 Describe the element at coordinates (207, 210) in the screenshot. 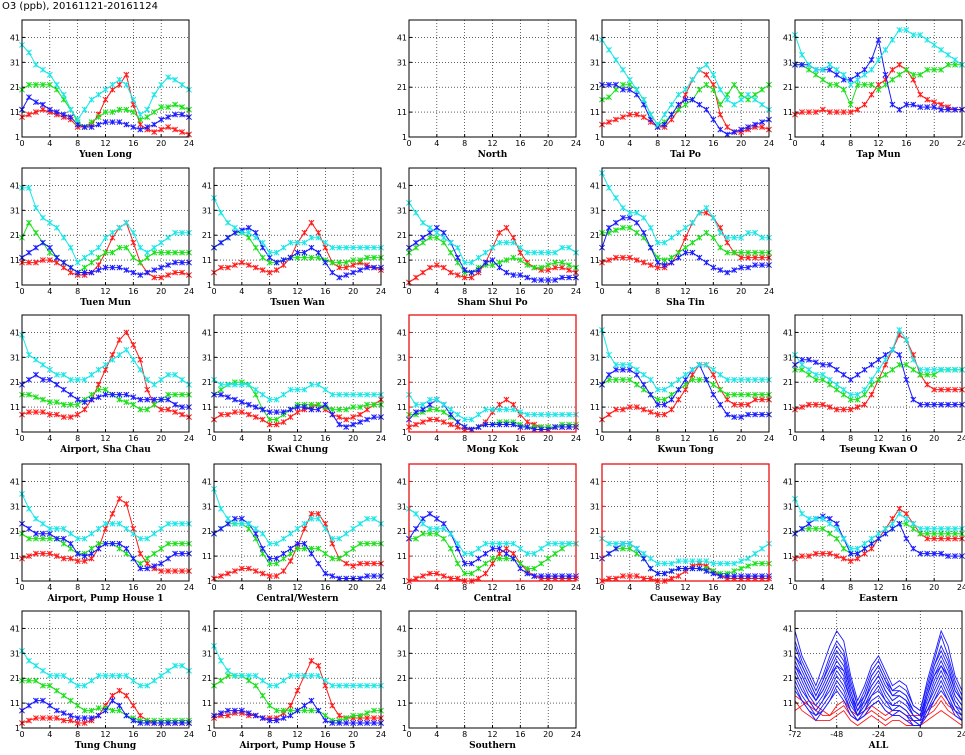

I see `y-tick-label: 31` at that location.